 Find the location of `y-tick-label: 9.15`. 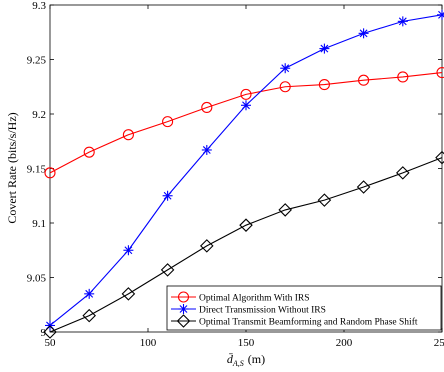

y-tick-label: 9.15 is located at coordinates (37, 170).